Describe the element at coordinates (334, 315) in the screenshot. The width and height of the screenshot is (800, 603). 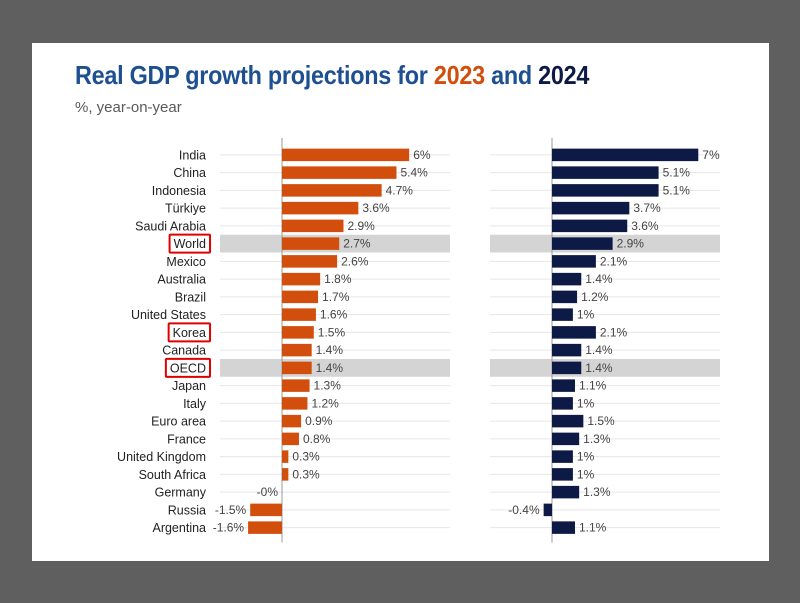
I see `value-label-2023-united-states: 1.6%` at that location.